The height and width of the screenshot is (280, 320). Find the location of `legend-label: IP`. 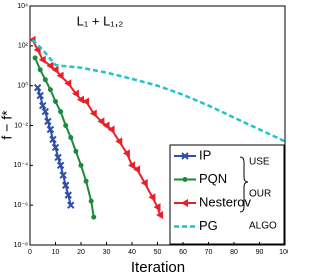

legend-label: IP is located at coordinates (205, 154).